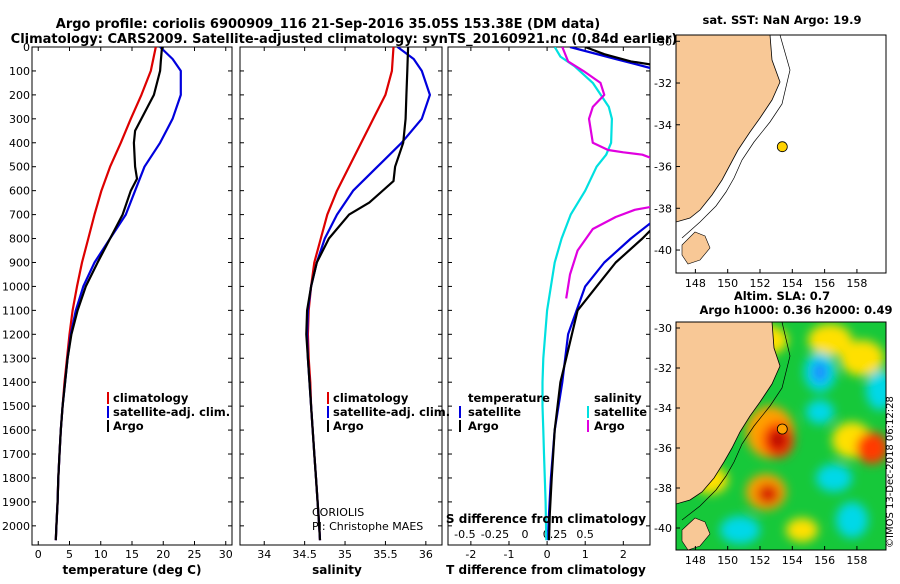  Describe the element at coordinates (385, 554) in the screenshot. I see `x-tick-label: 35.5` at that location.